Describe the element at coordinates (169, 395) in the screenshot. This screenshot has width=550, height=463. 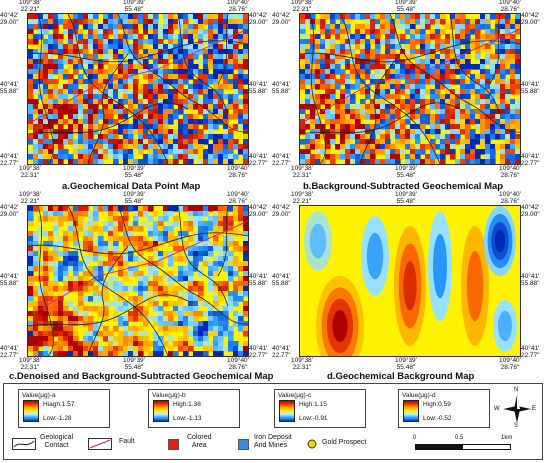
I see `colorbar-b-title: Value(μg)-b` at that location.